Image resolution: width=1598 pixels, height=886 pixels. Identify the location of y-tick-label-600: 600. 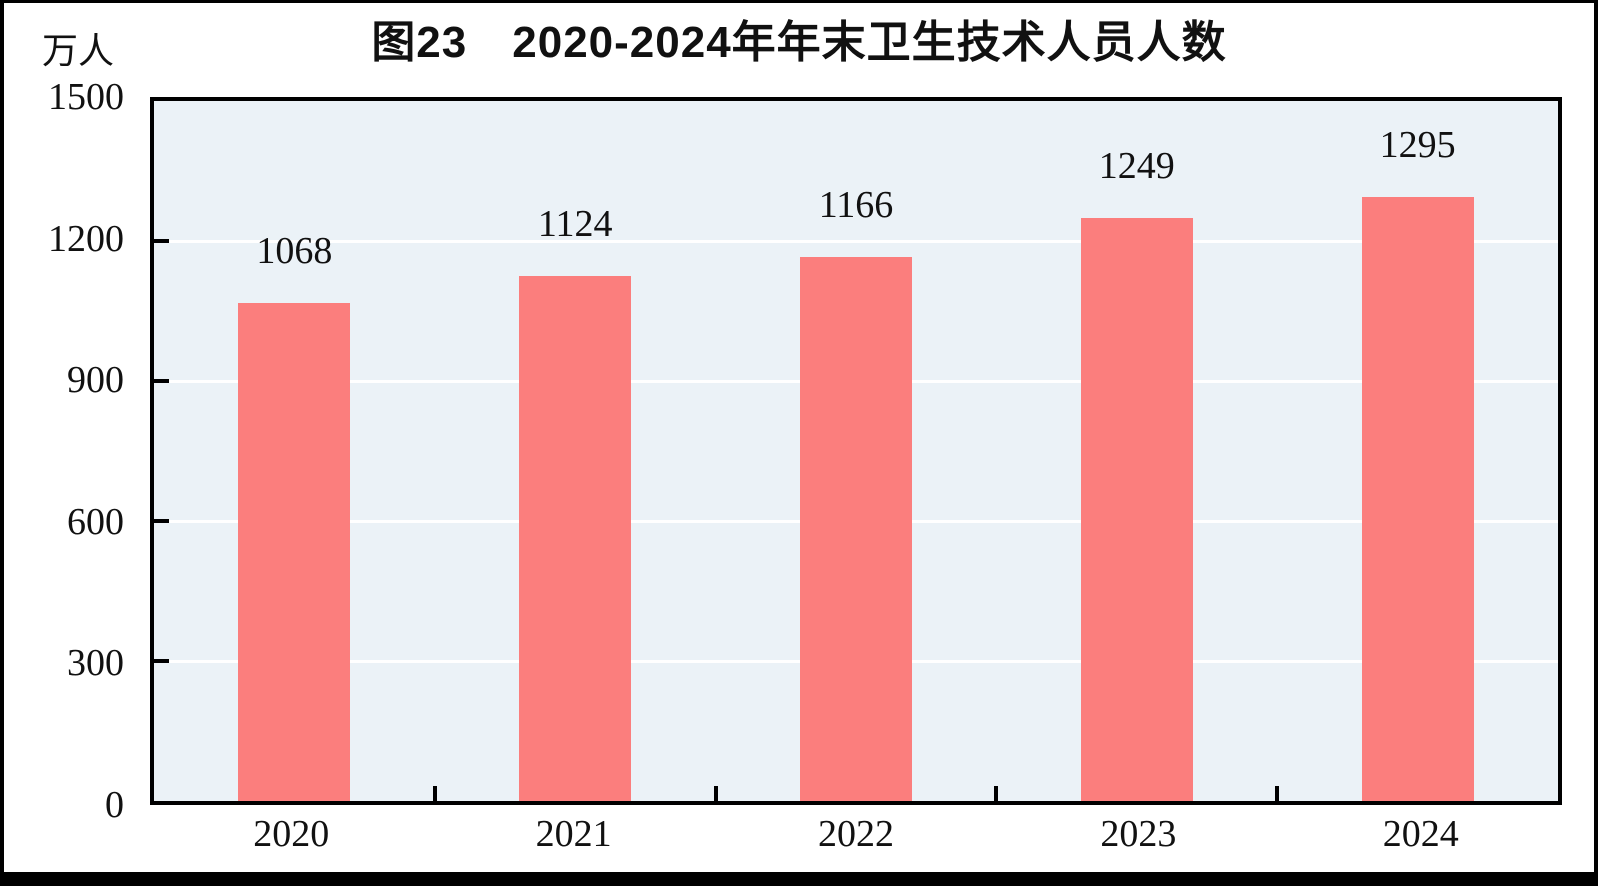
(95, 521).